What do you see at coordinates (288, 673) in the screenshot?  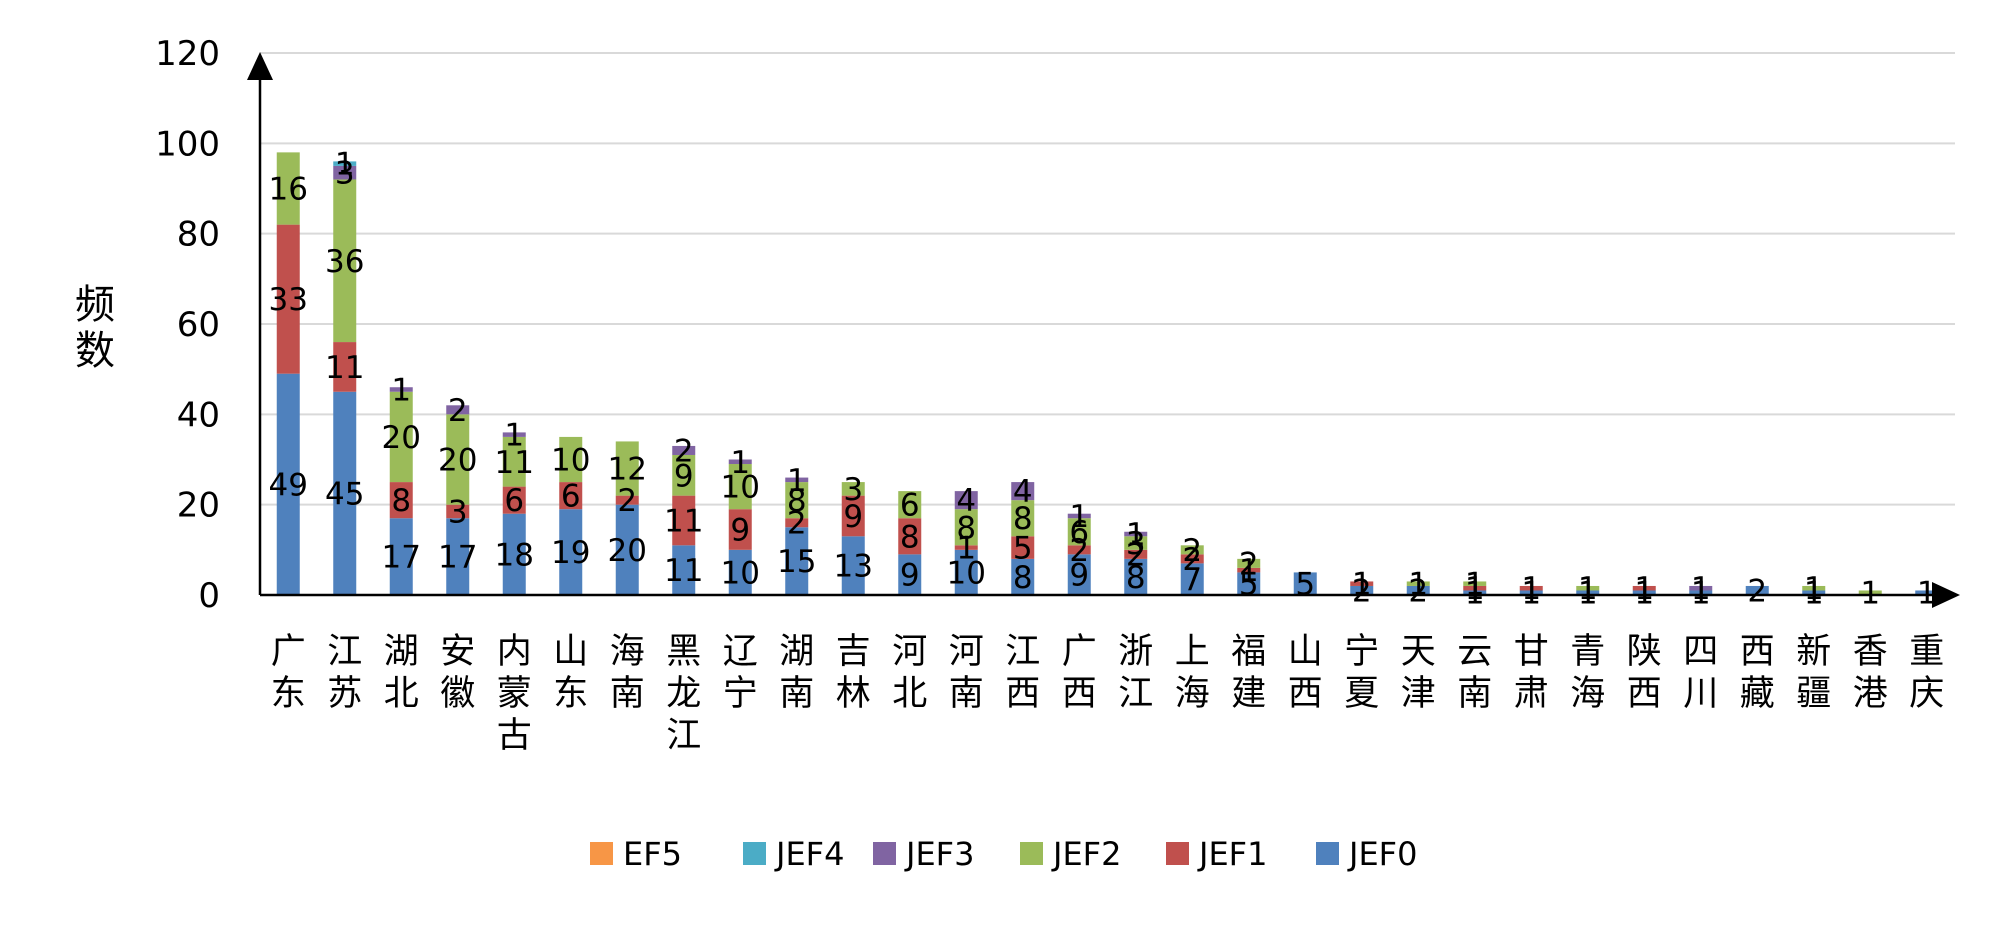 I see `x-tick-label: 广东` at bounding box center [288, 673].